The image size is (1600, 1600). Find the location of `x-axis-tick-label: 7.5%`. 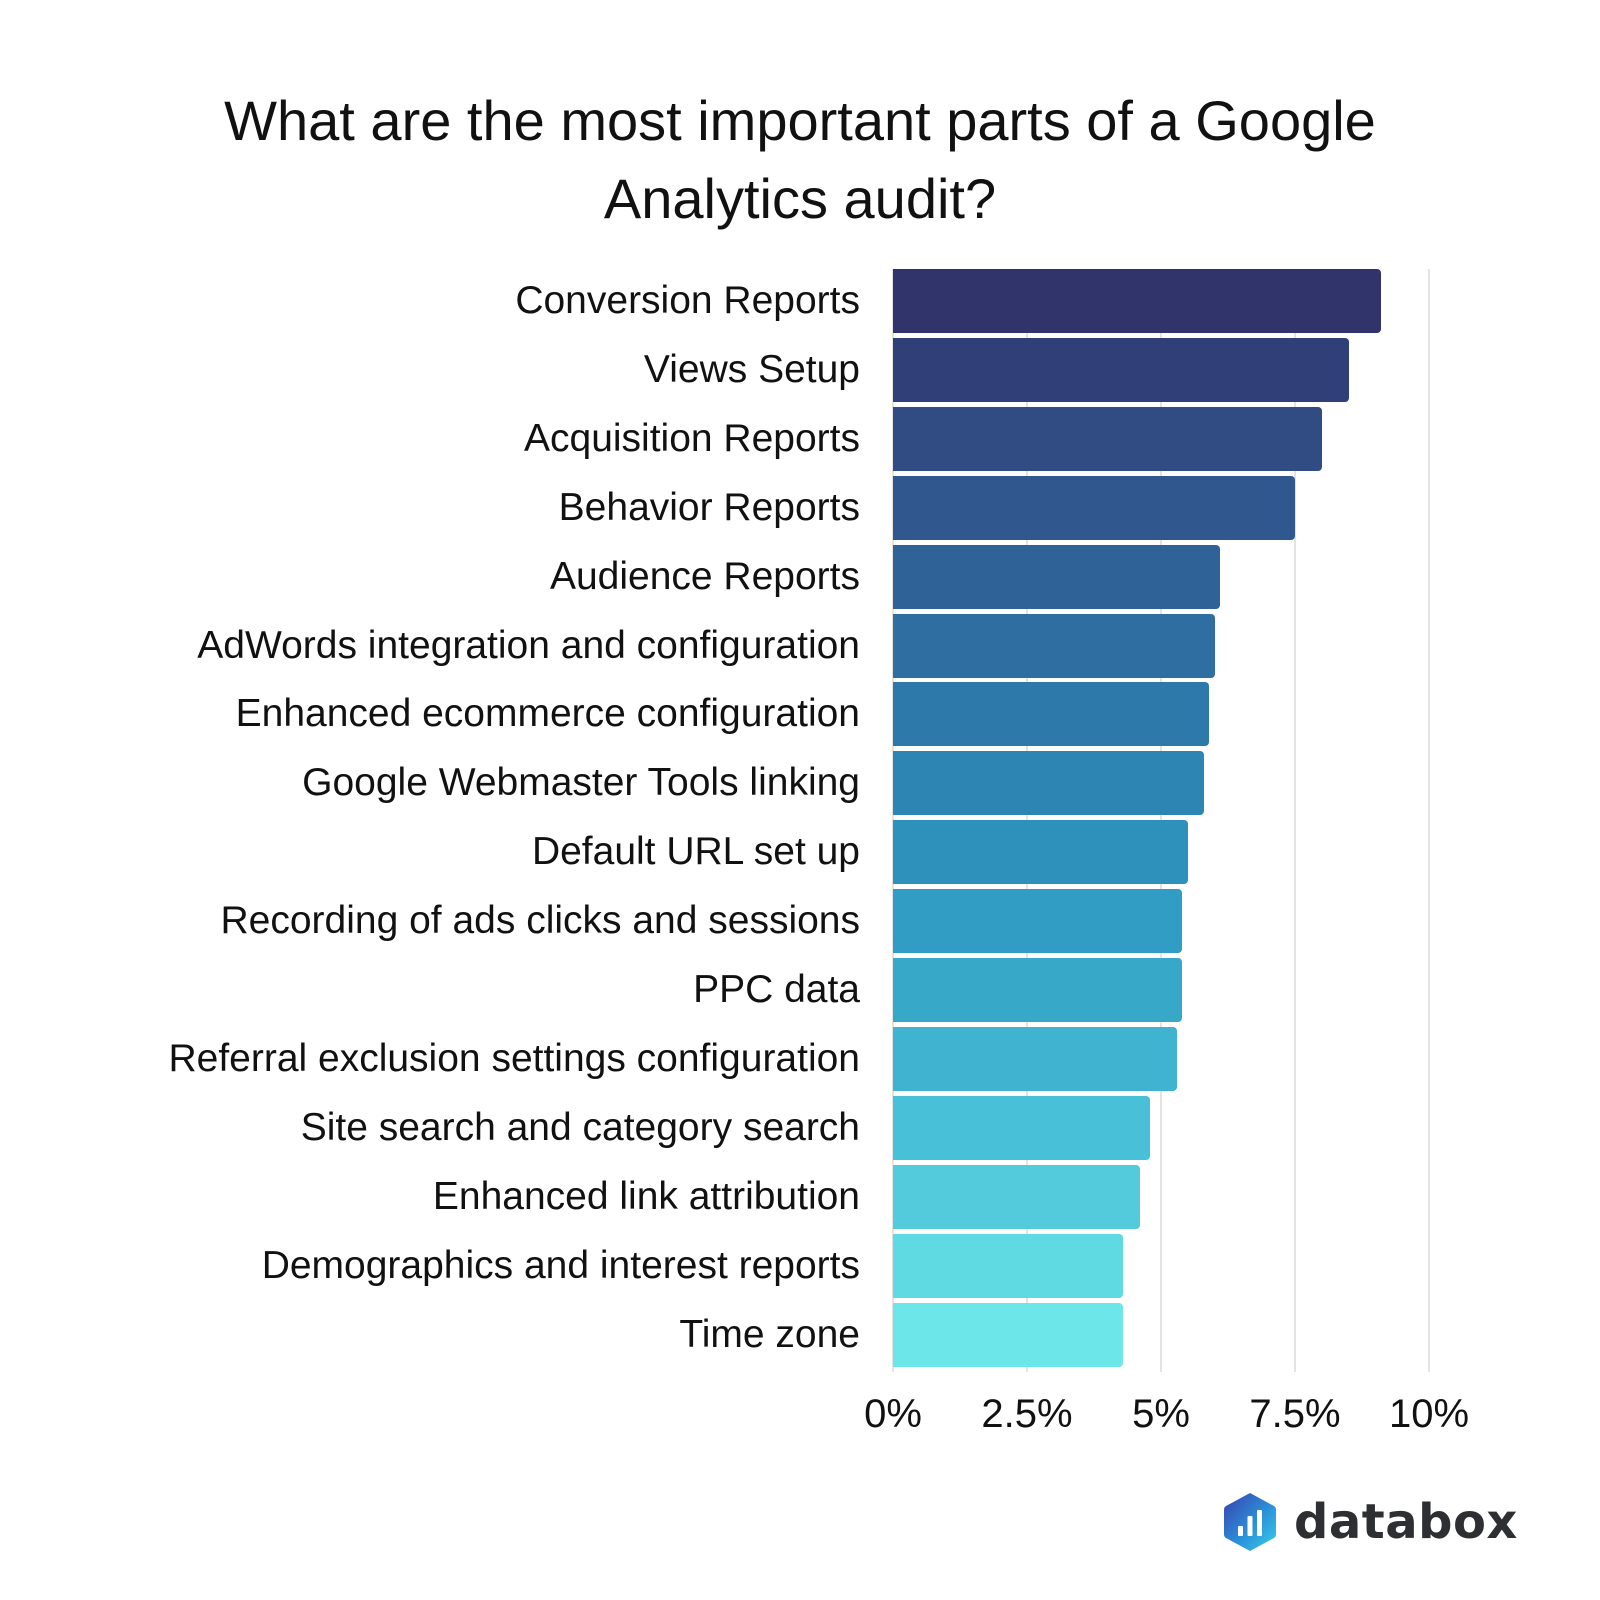

x-axis-tick-label: 7.5% is located at coordinates (1295, 1414).